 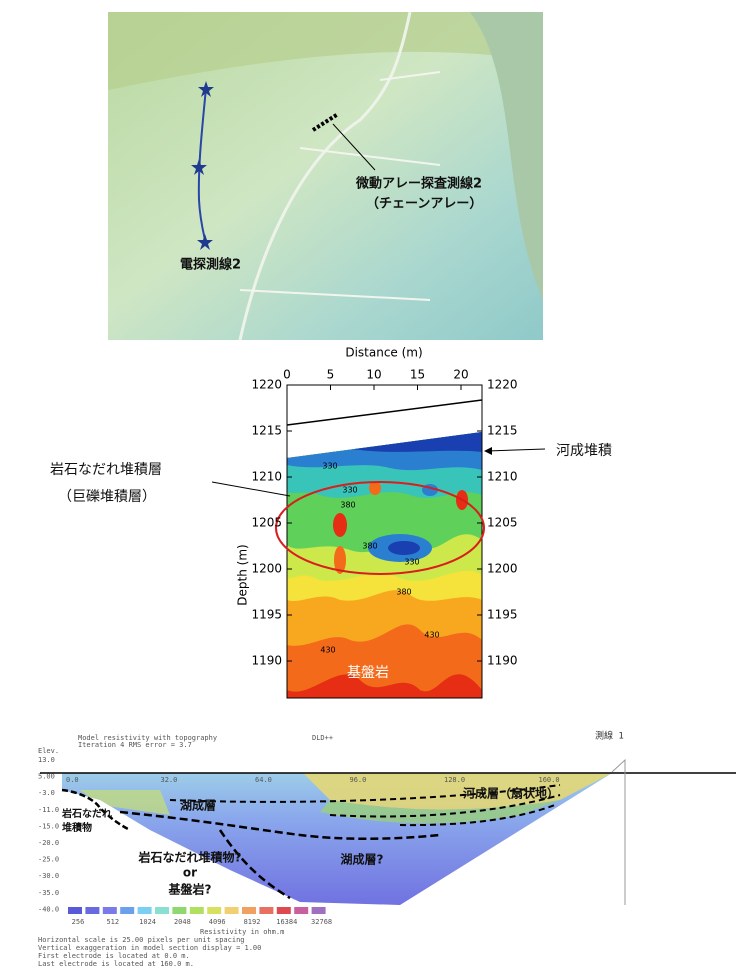 What do you see at coordinates (383, 353) in the screenshot?
I see `x-axis-title: Distance (m)` at bounding box center [383, 353].